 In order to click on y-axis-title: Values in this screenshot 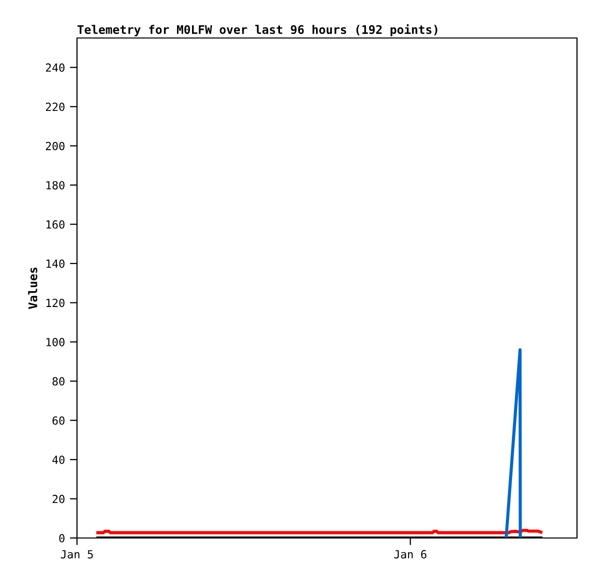, I will do `click(33, 288)`.